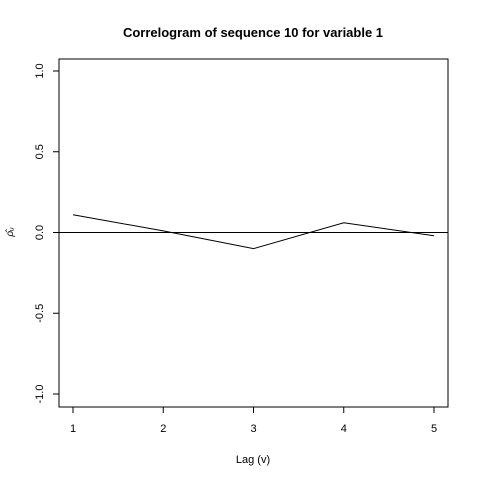 This screenshot has width=480, height=485. I want to click on x-tick-label: 4, so click(344, 429).